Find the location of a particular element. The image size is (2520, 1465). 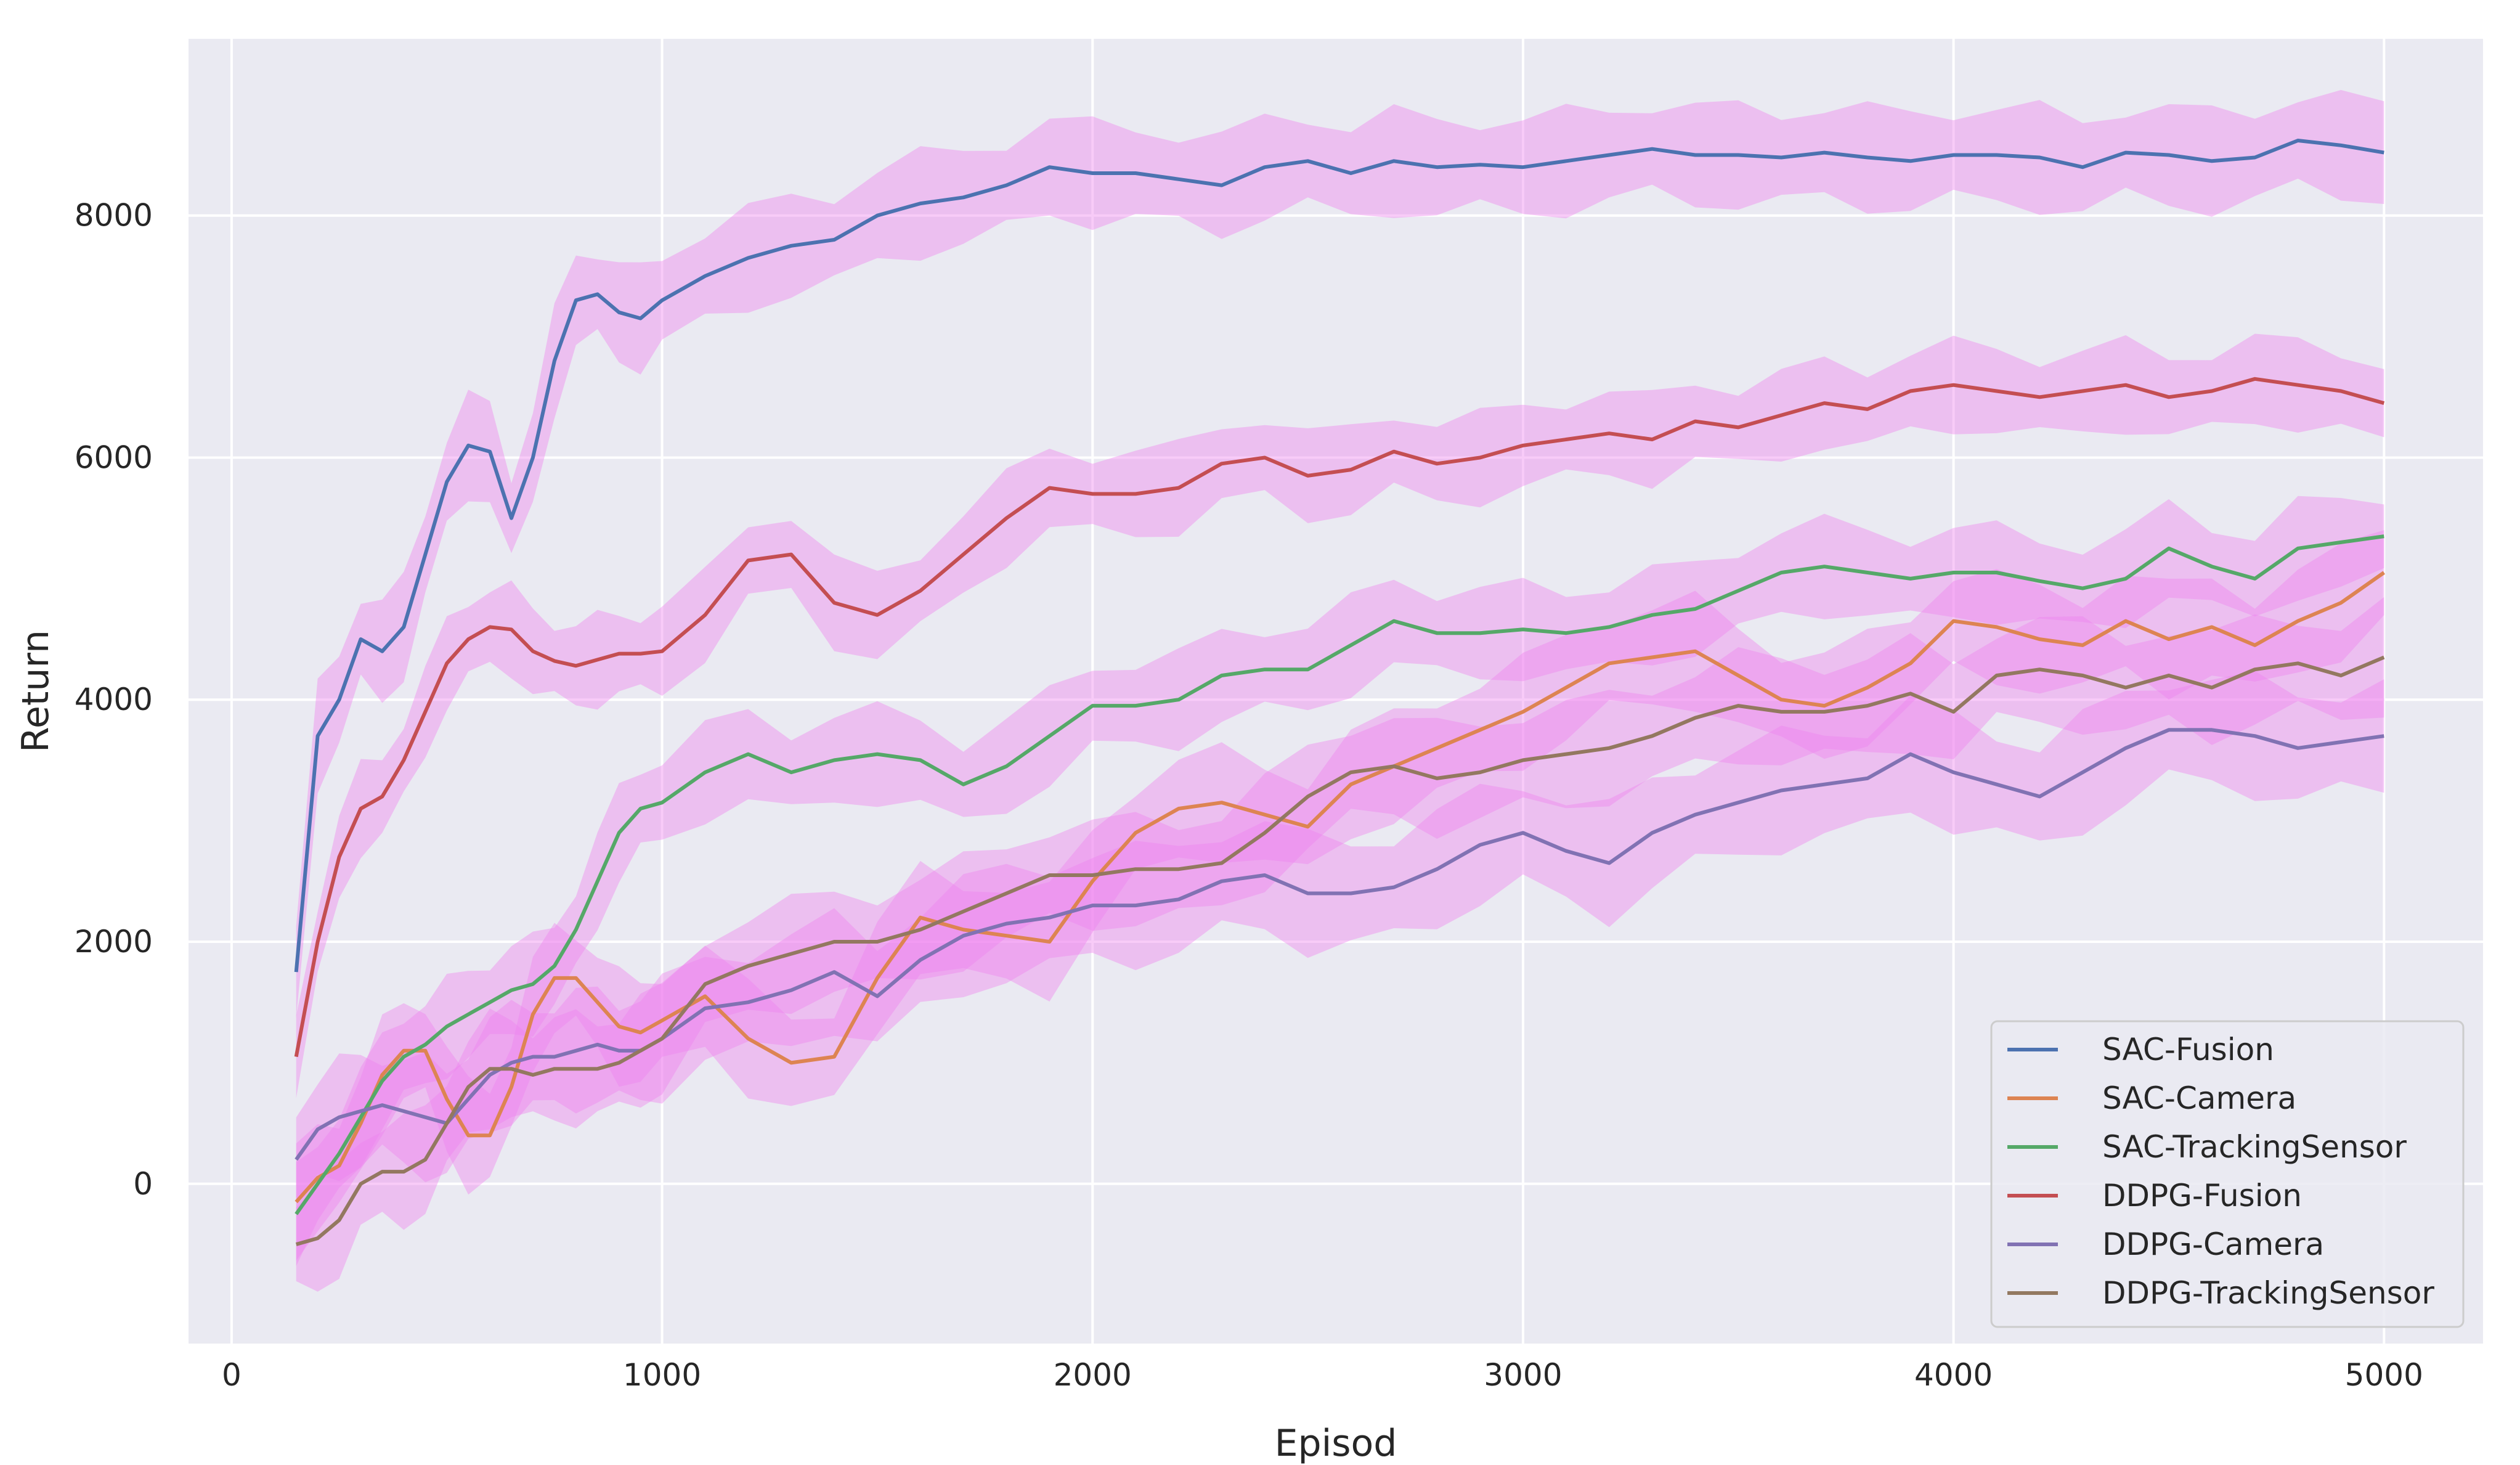

legend-label: SAC-Camera is located at coordinates (2199, 1098).